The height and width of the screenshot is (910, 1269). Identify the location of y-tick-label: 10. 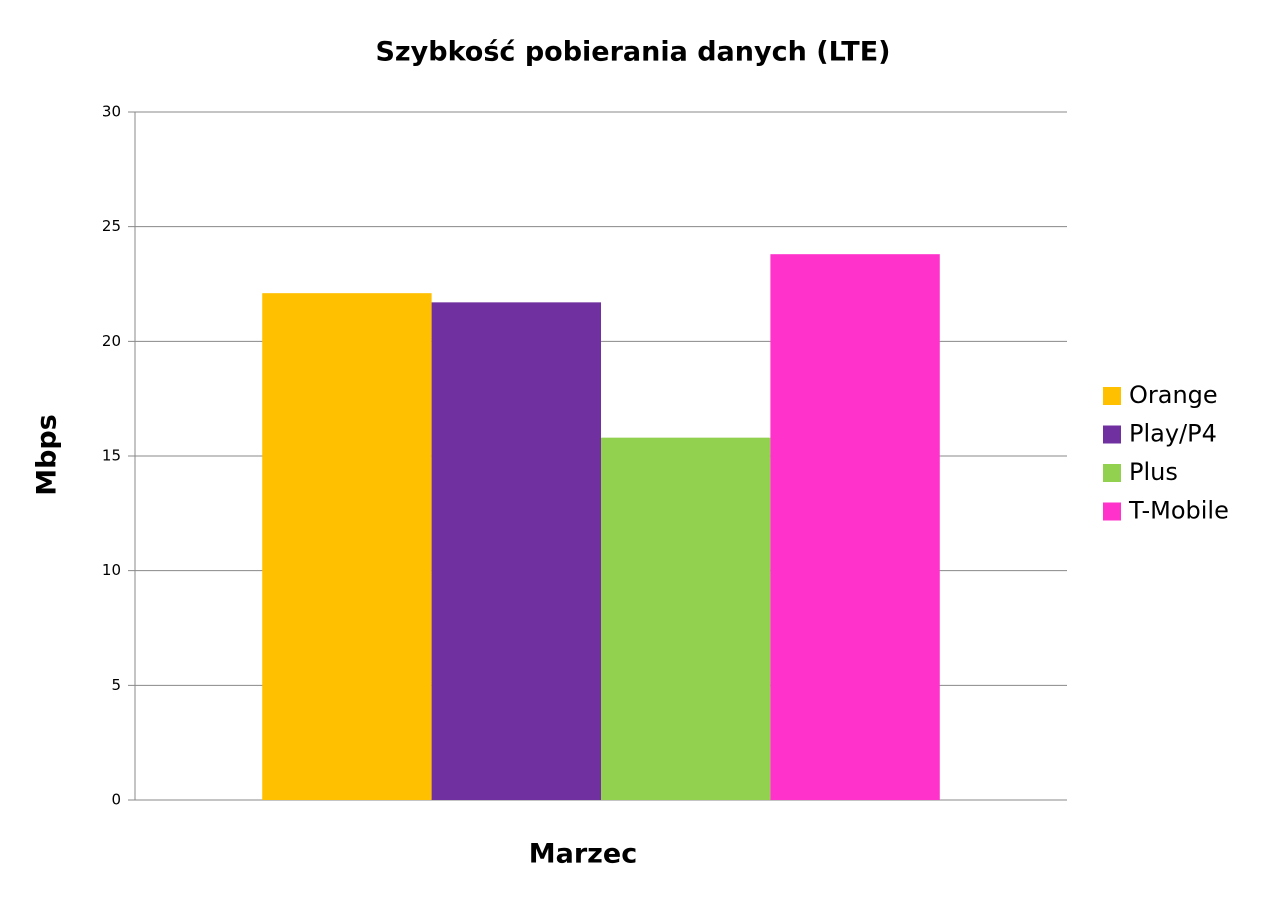
(111, 570).